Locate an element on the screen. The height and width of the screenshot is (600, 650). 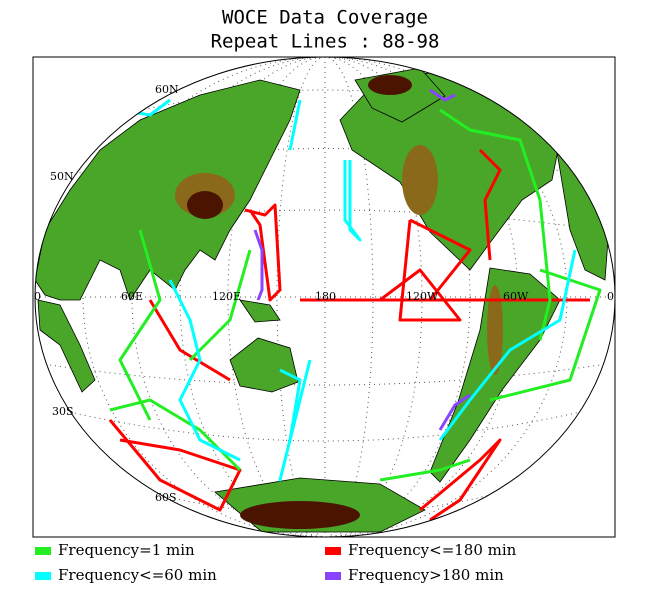
longitude-labels: 0 60E 120E 180 120W 60W 0 is located at coordinates (324, 296).